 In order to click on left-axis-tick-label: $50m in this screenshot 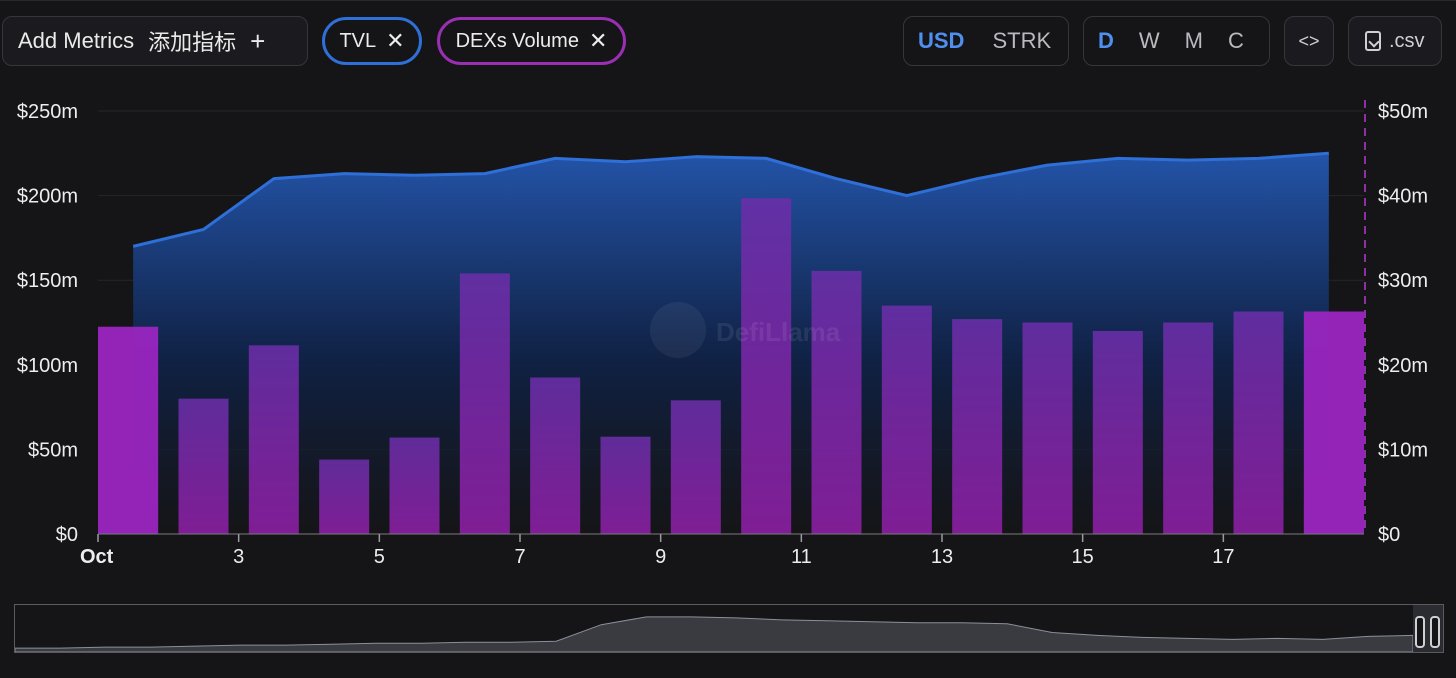, I will do `click(53, 450)`.